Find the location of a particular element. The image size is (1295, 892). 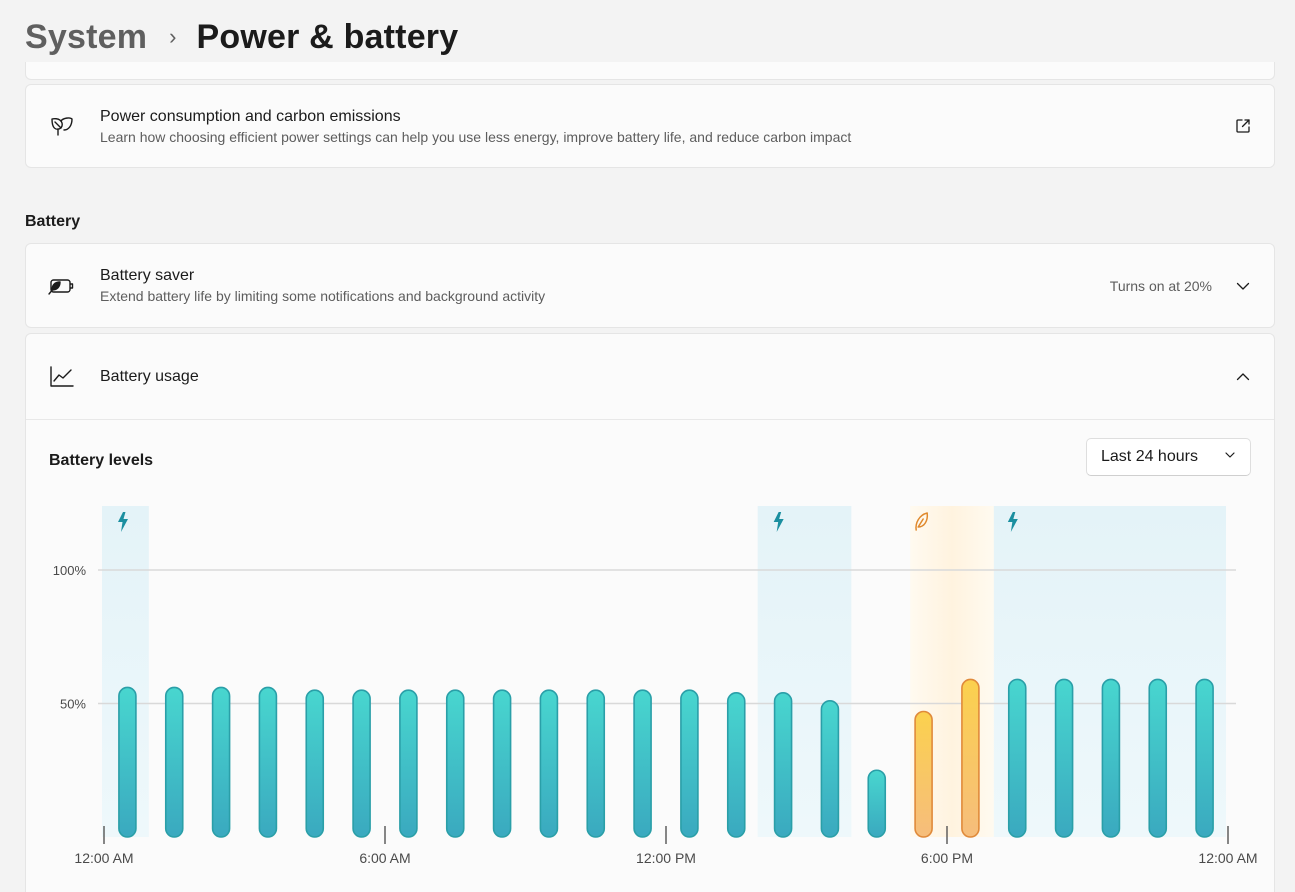

power-consumption-title: Power consumption and carbon emissions is located at coordinates (250, 116).